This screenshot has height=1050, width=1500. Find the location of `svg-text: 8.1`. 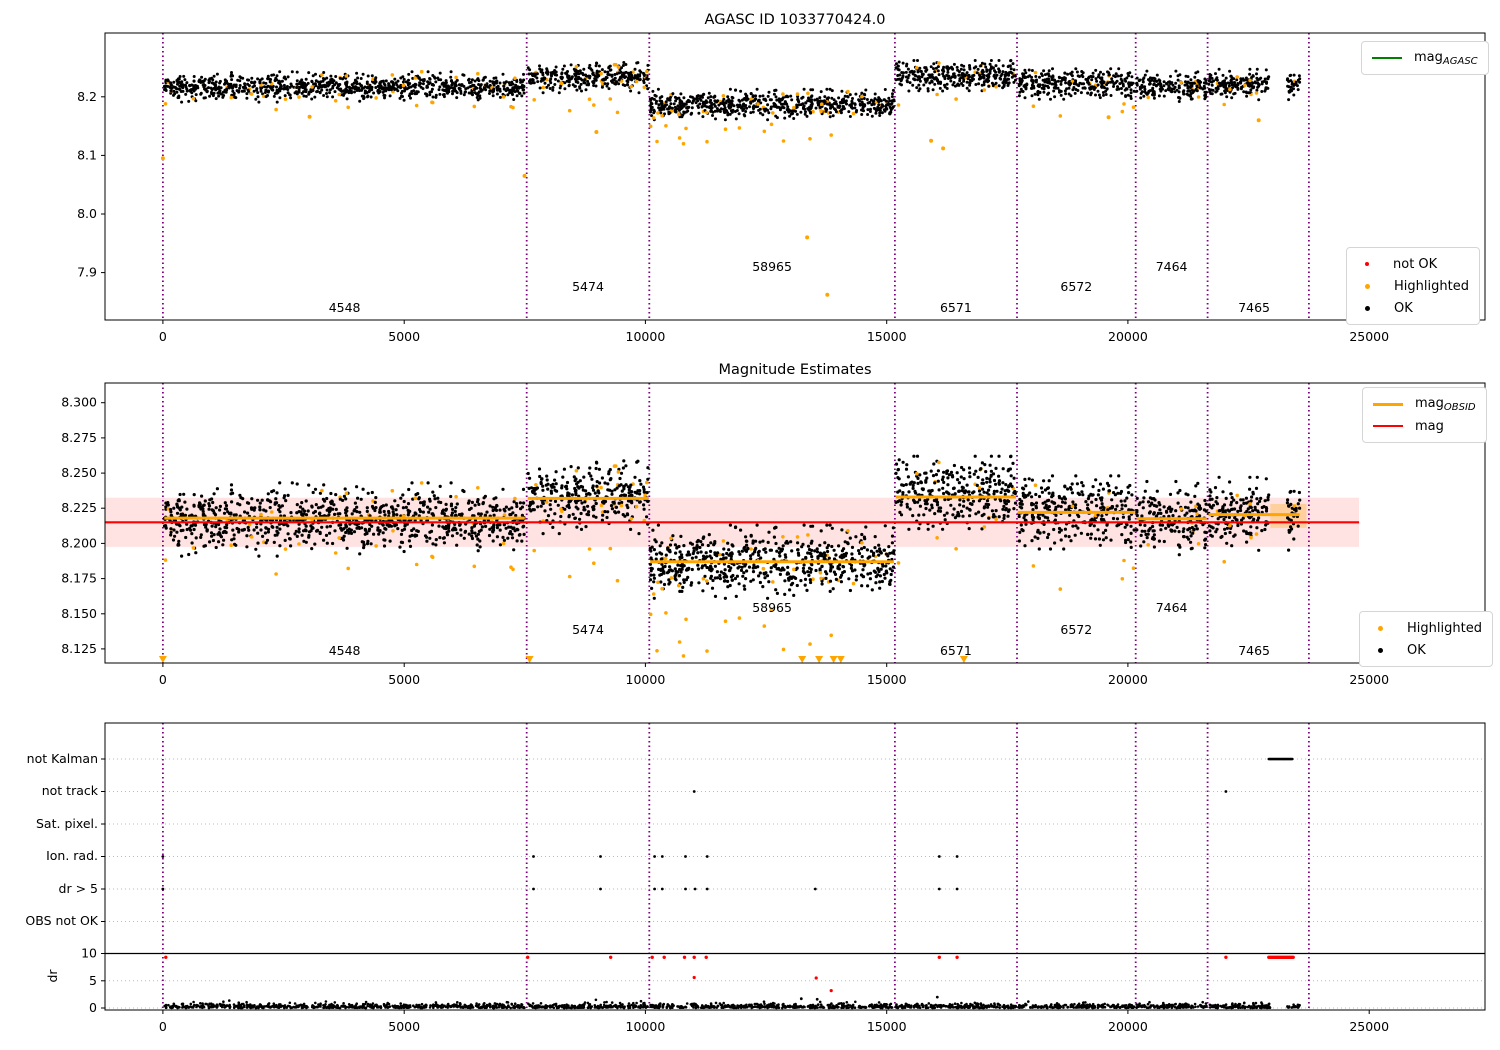

svg-text: 8.1 is located at coordinates (87, 154).